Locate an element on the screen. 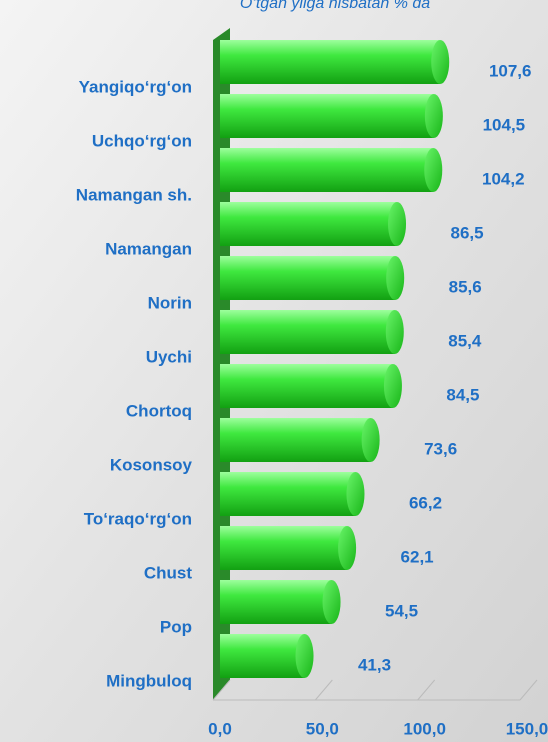 This screenshot has height=742, width=548. value-label: 104,2 is located at coordinates (503, 178).